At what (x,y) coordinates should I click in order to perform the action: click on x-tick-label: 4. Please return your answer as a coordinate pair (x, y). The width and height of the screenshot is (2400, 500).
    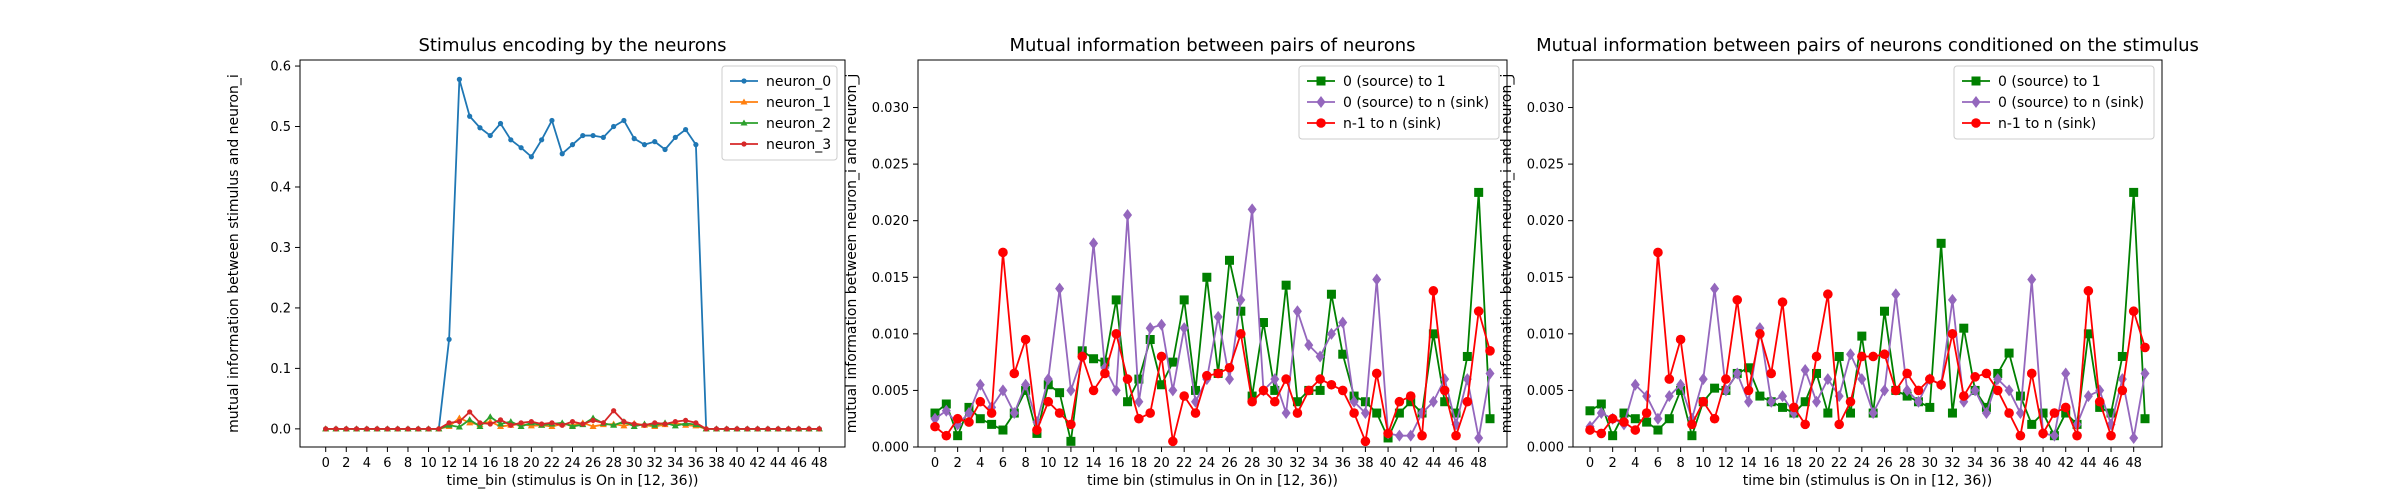
    Looking at the image, I should click on (367, 463).